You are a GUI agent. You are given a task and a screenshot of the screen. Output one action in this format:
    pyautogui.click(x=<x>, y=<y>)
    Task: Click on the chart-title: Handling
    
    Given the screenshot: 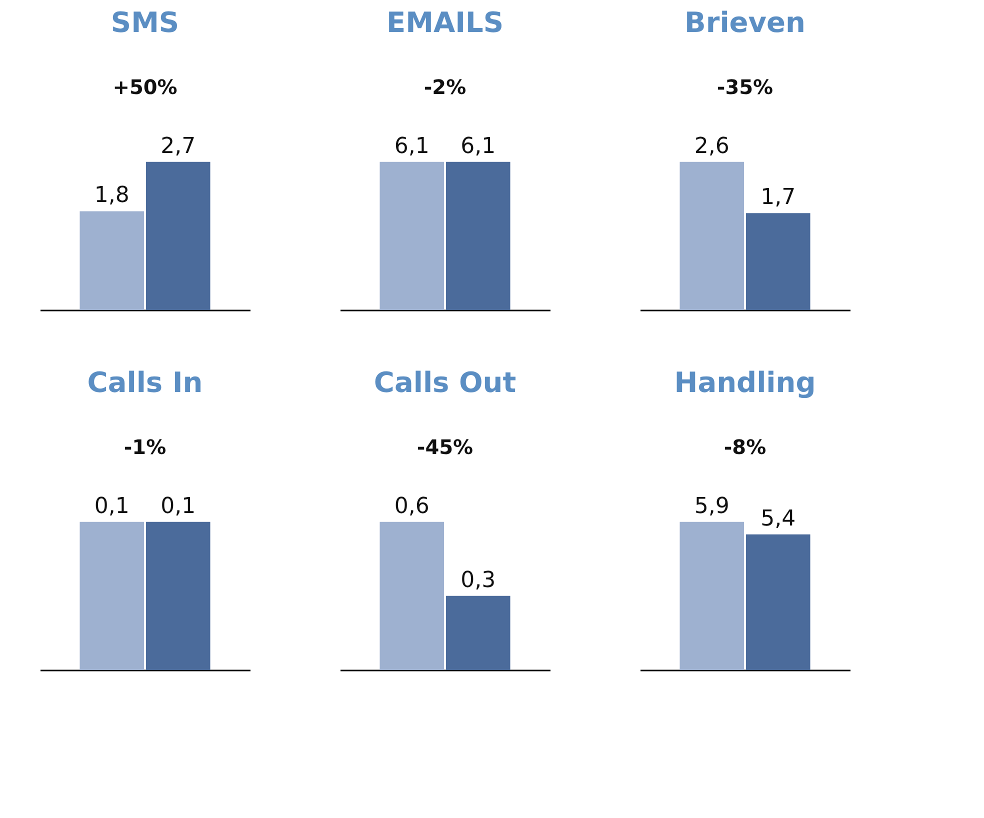 What is the action you would take?
    pyautogui.click(x=745, y=382)
    